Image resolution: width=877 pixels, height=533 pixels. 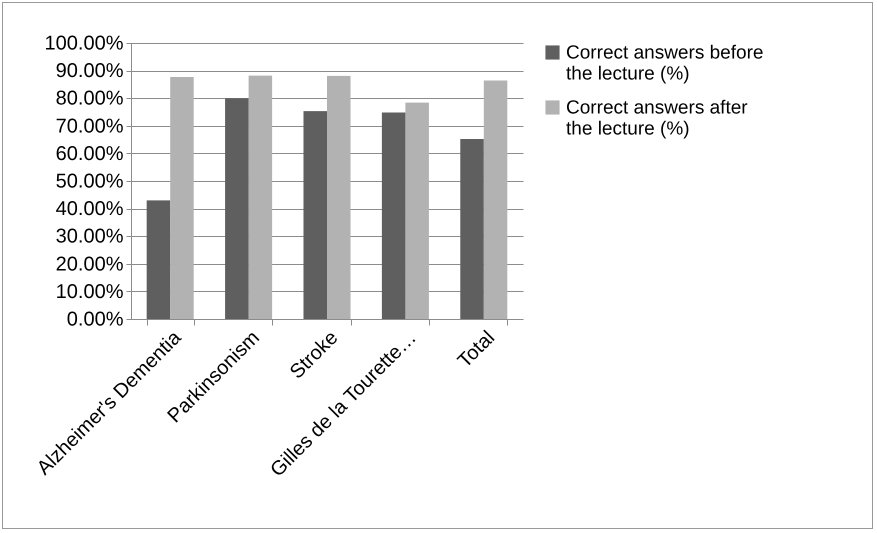 What do you see at coordinates (90, 99) in the screenshot?
I see `y-tick-label: 80.00%` at bounding box center [90, 99].